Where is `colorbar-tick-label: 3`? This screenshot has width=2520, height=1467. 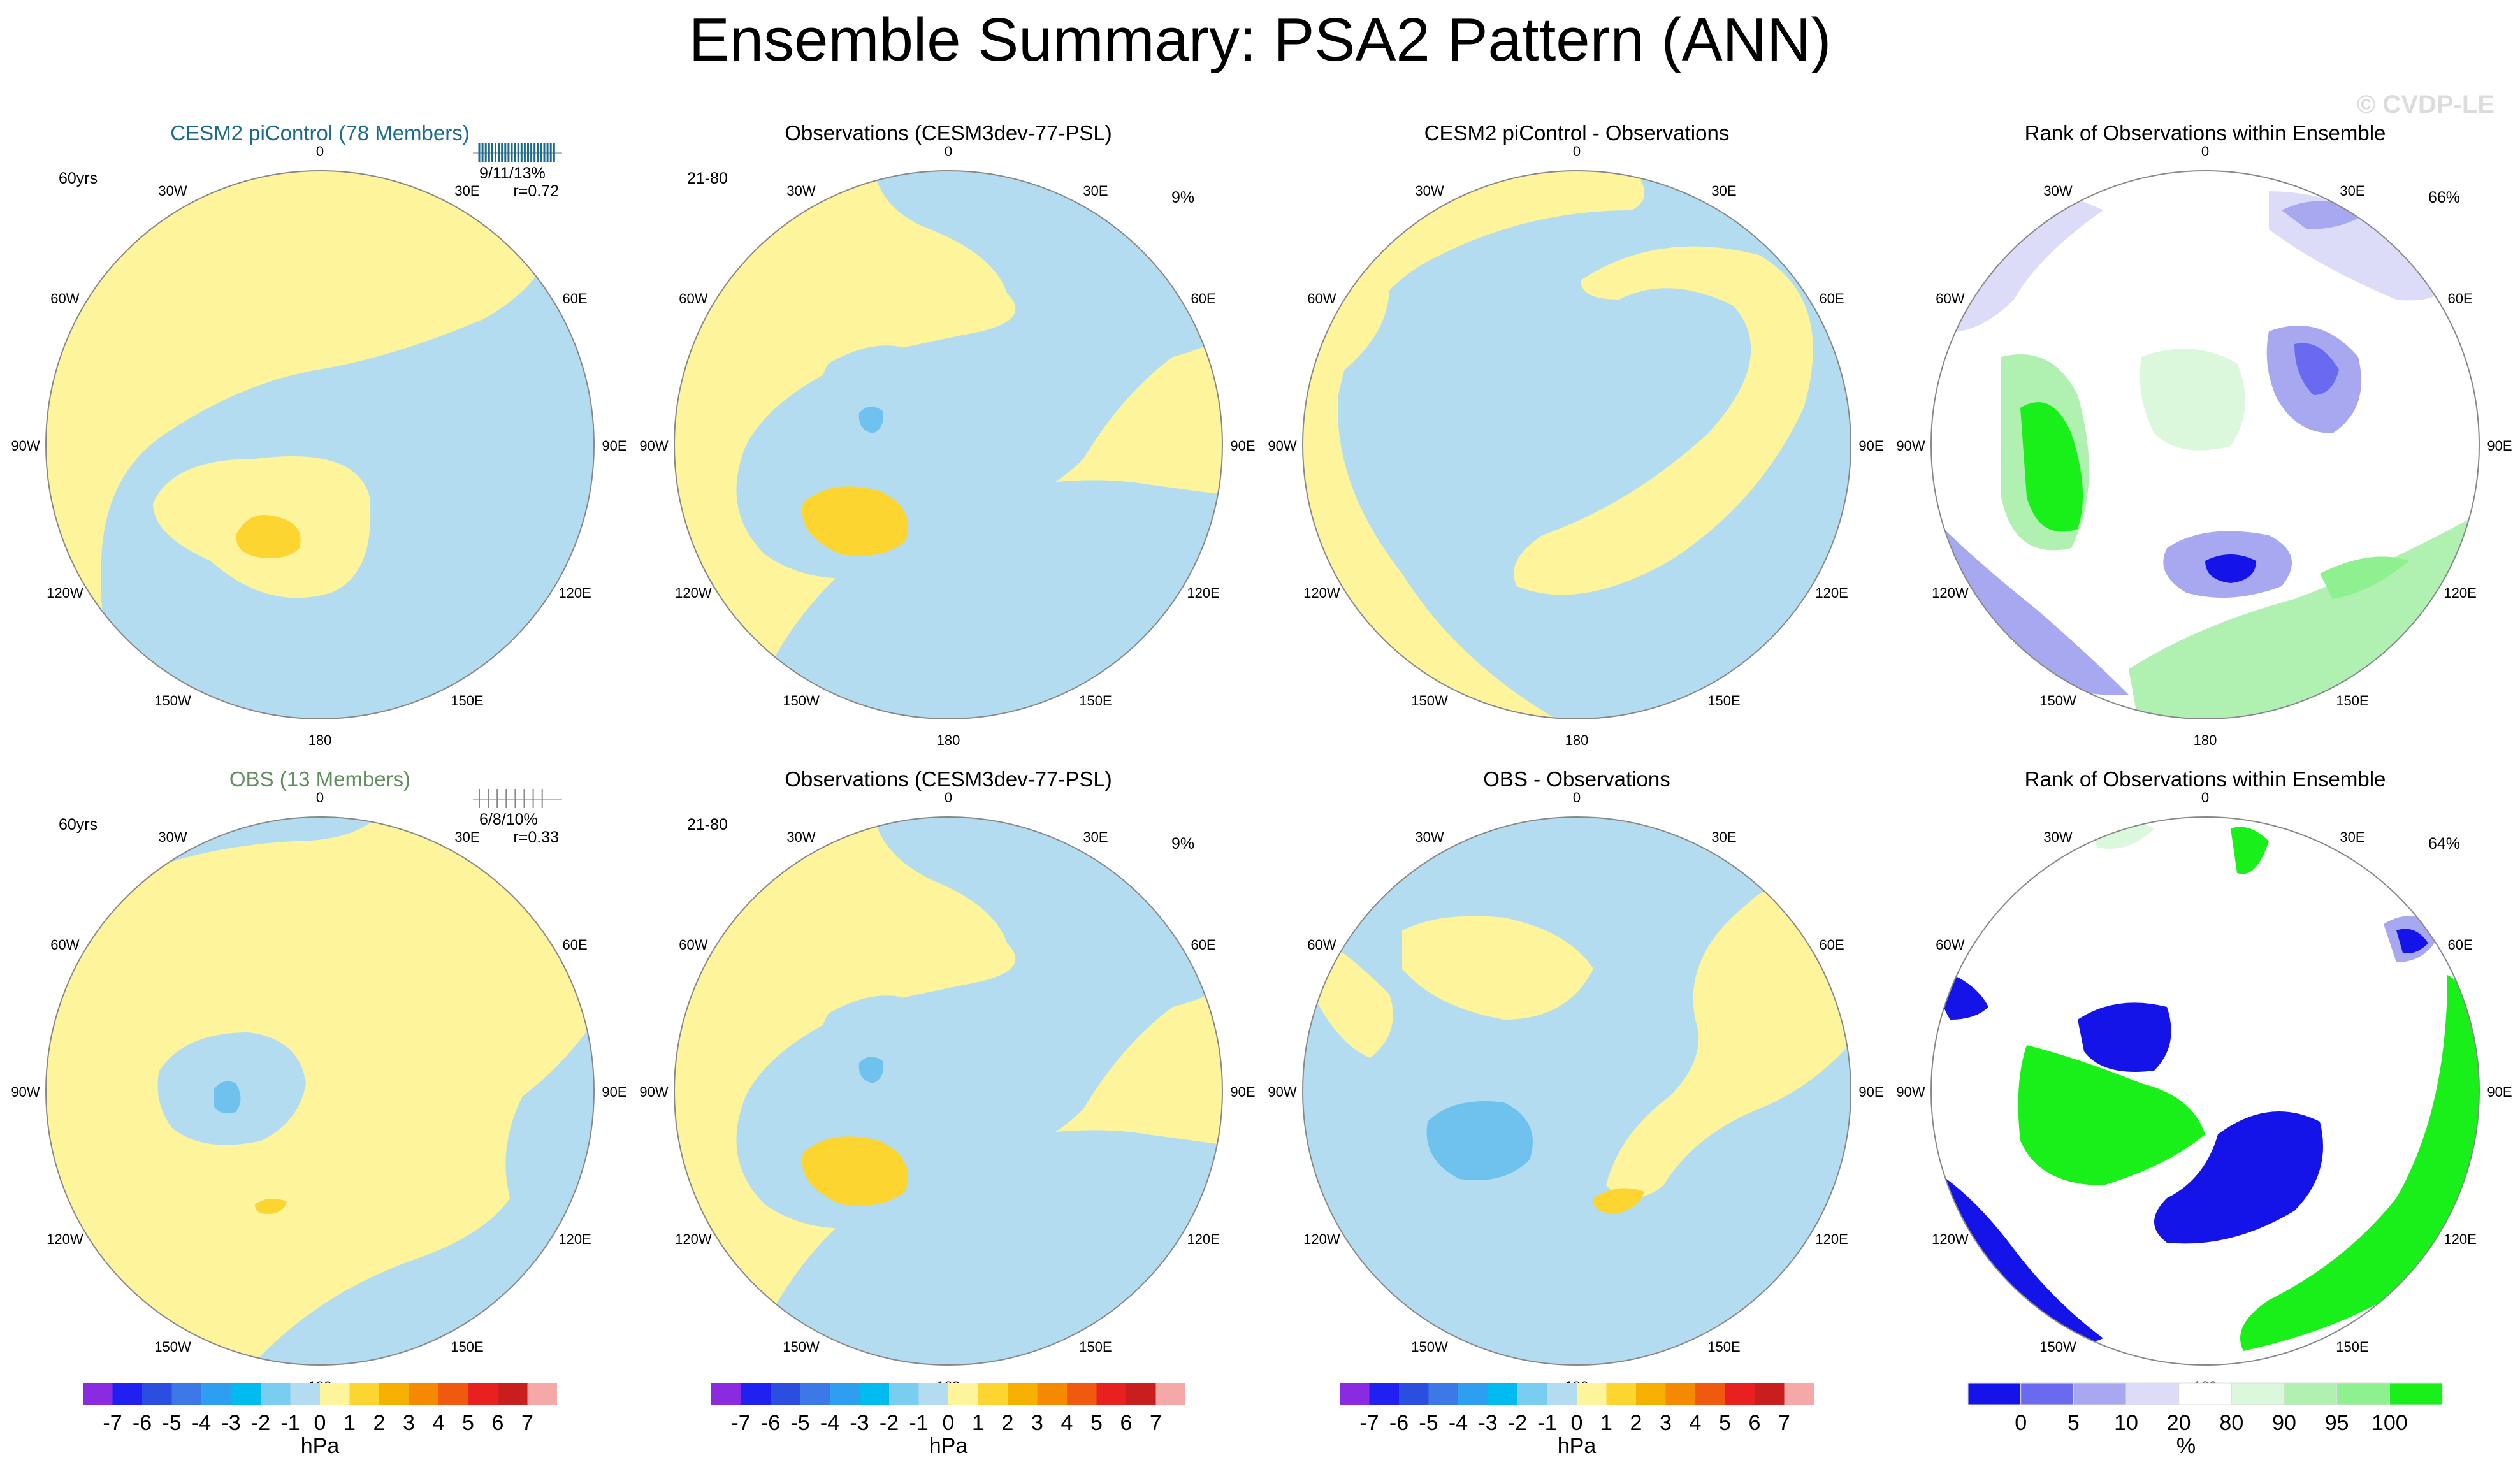 colorbar-tick-label: 3 is located at coordinates (1037, 1423).